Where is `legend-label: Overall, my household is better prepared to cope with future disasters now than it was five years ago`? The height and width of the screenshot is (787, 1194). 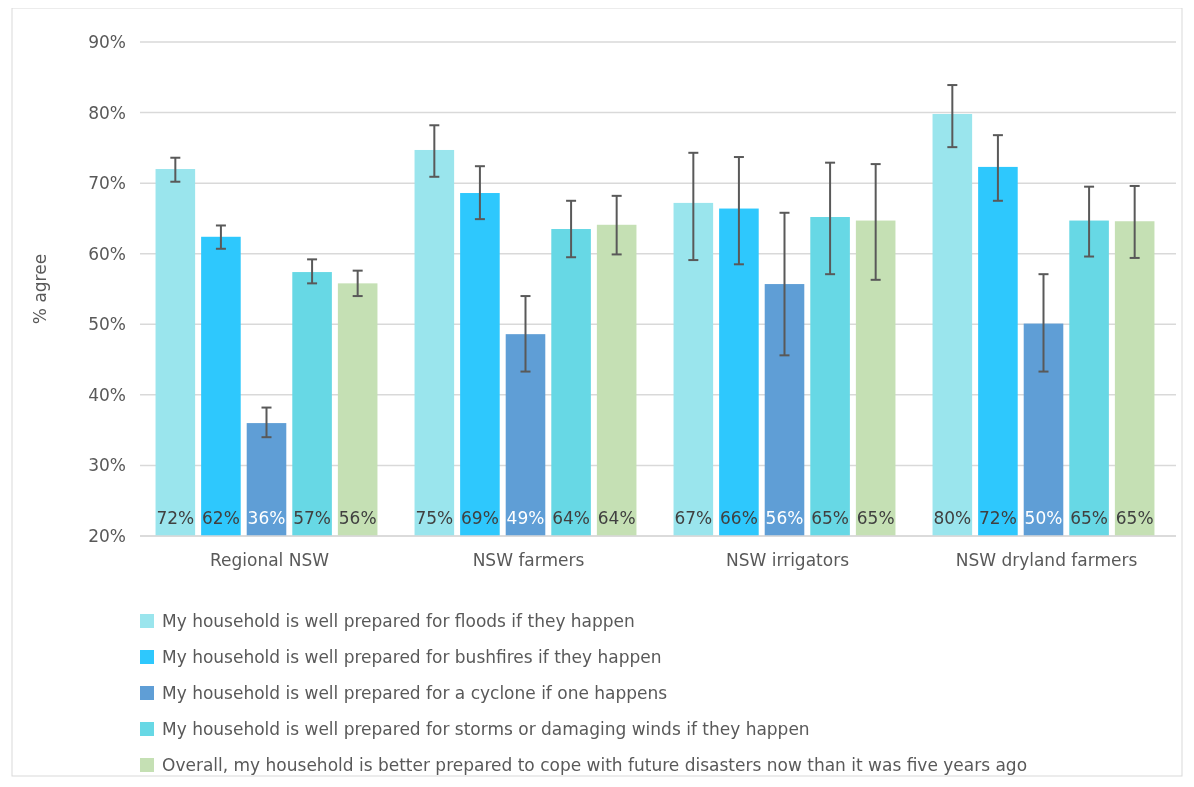
legend-label: Overall, my household is better prepared to cope with future disasters now than it was five years ago is located at coordinates (595, 764).